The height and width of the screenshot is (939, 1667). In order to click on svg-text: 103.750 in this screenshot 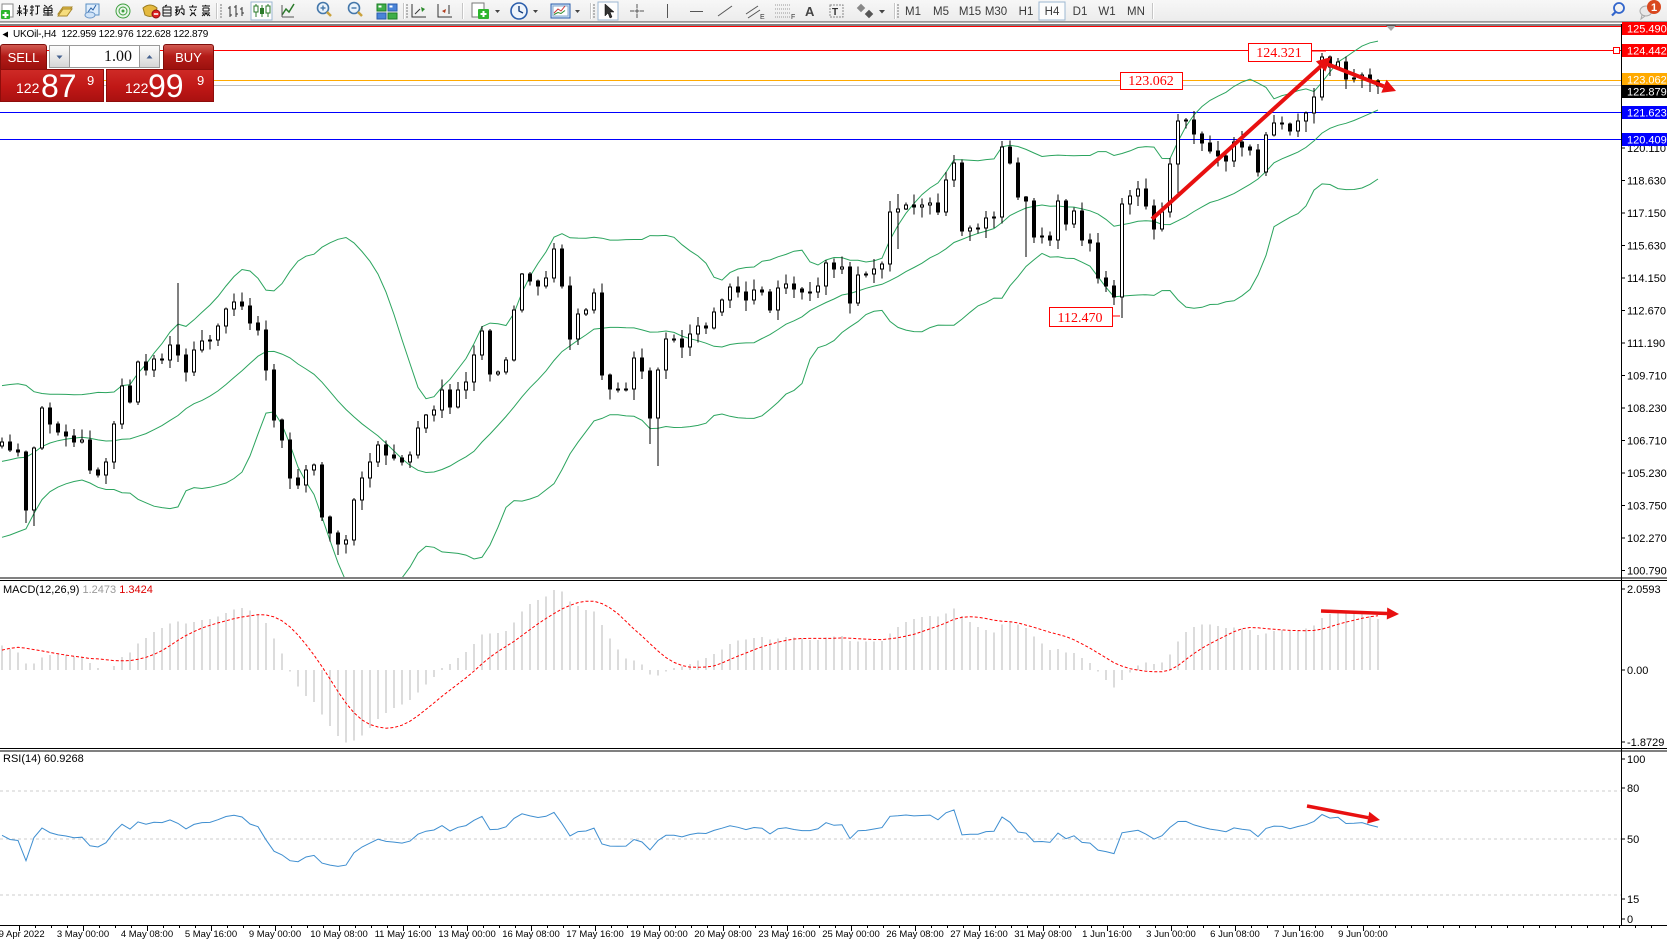, I will do `click(1647, 507)`.